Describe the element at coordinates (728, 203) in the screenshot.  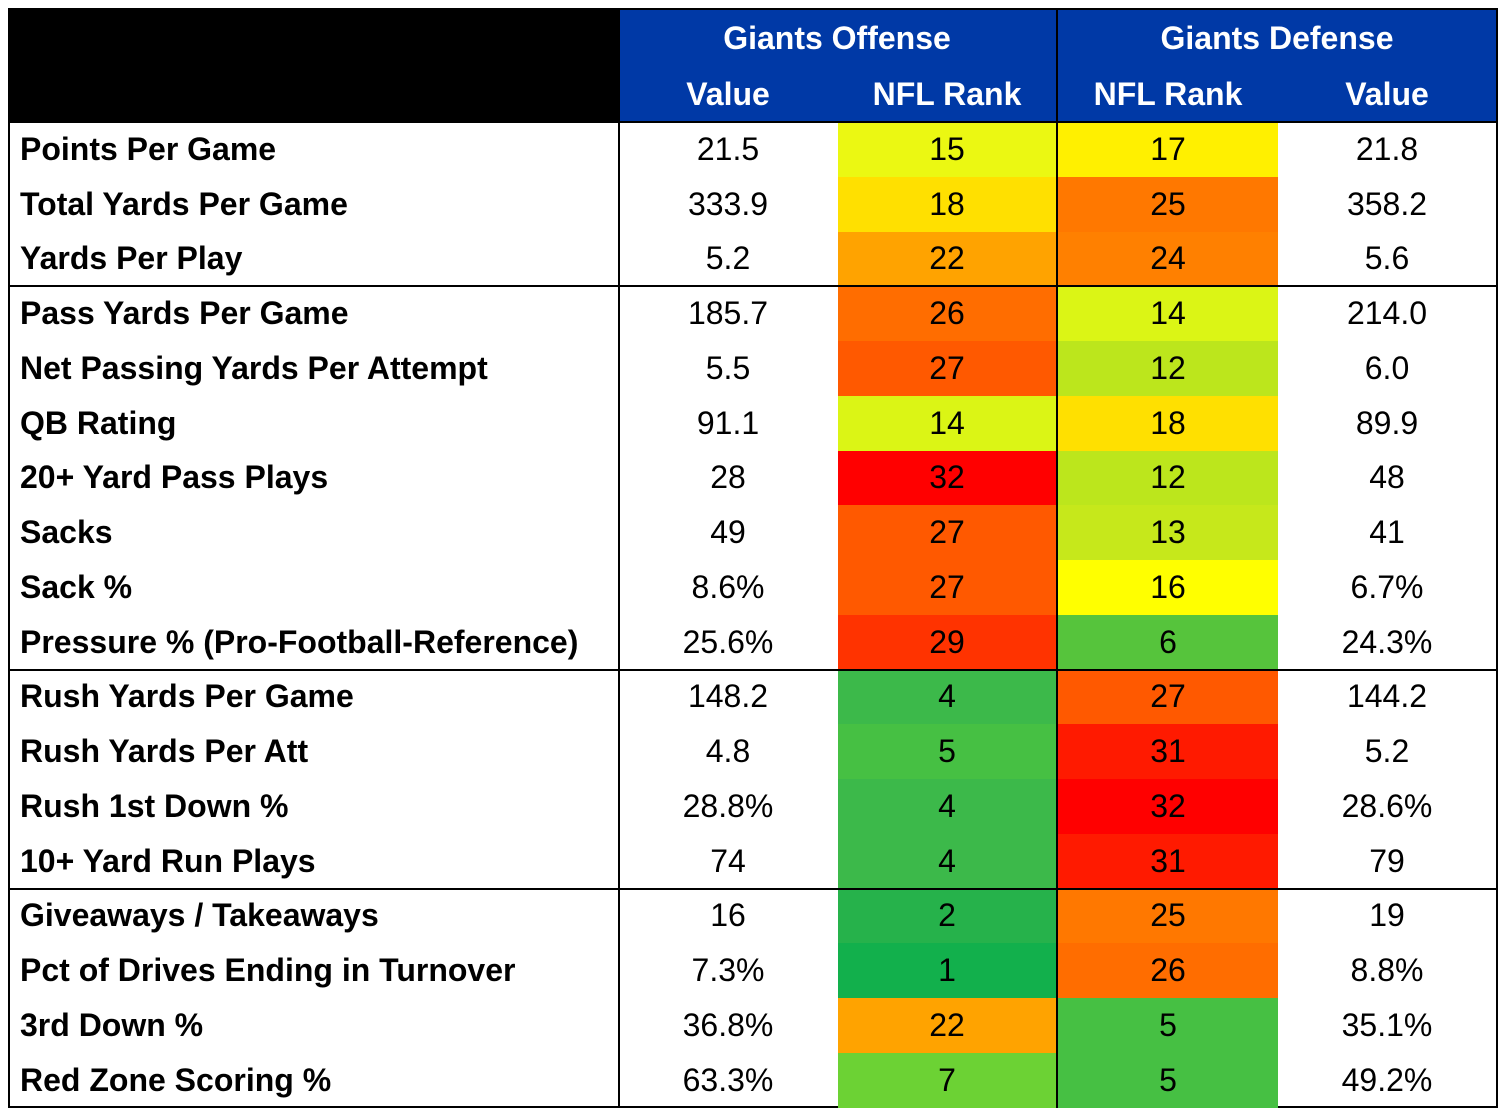
I see `offense-value: 333.9` at that location.